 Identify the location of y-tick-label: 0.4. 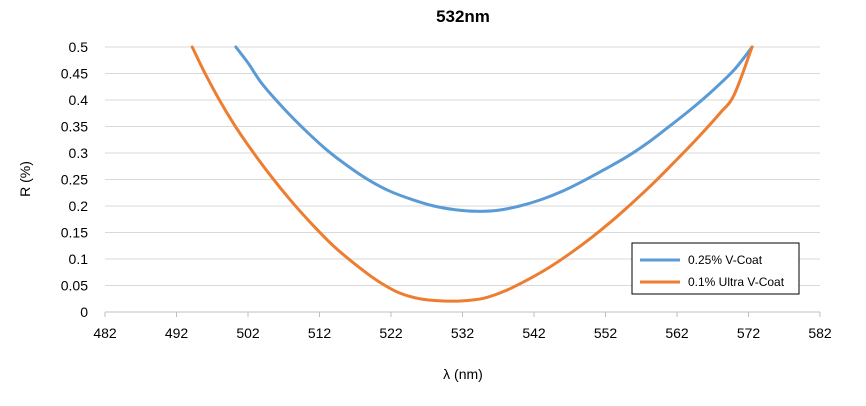
(79, 100).